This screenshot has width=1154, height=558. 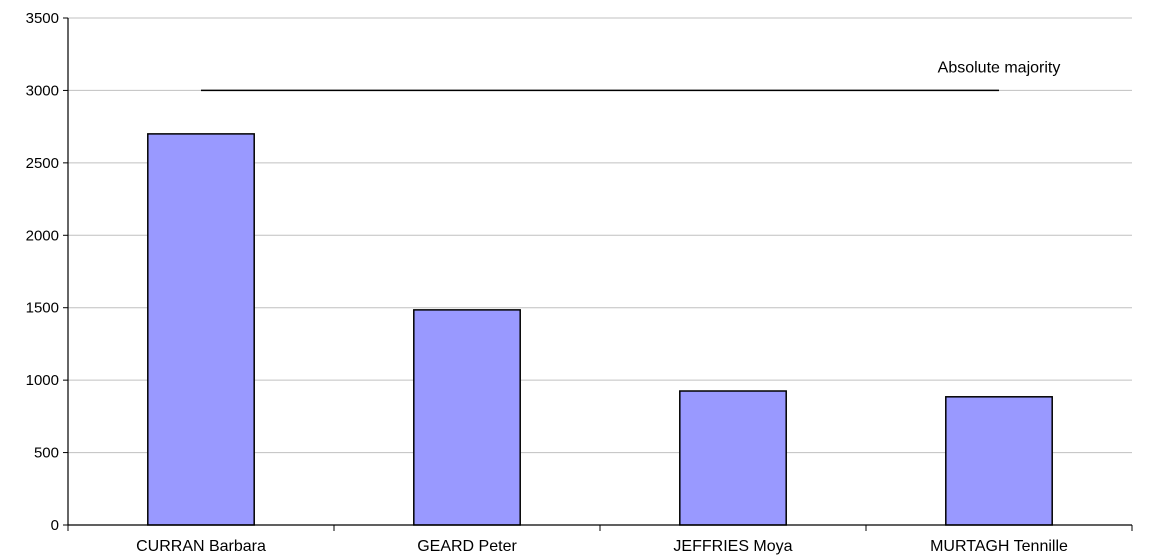 I want to click on y-tick-label: 2000, so click(x=42, y=235).